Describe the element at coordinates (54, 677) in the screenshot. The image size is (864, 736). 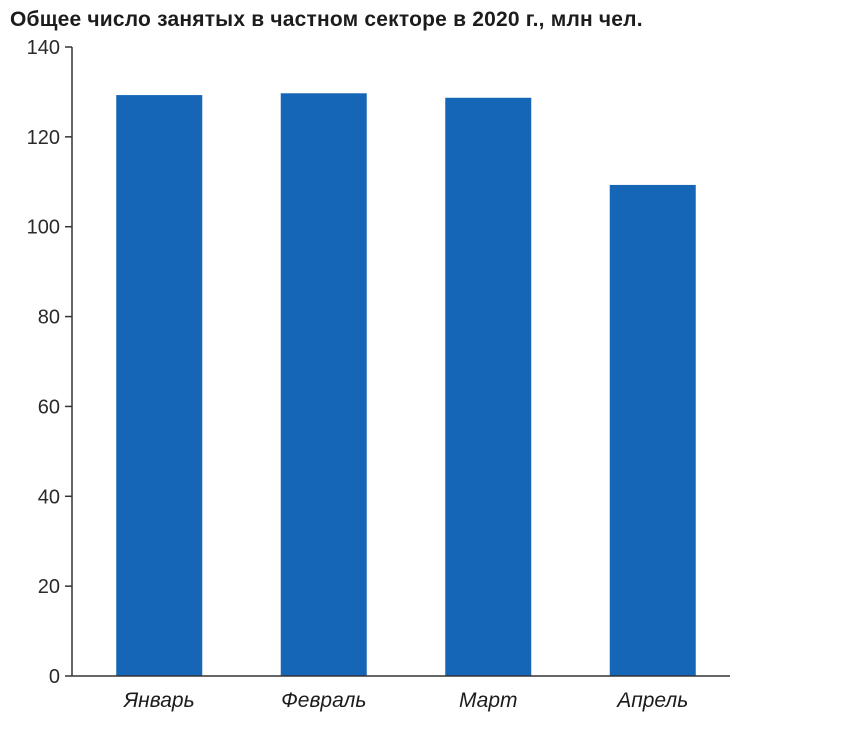
I see `y-tick-label: 0` at that location.